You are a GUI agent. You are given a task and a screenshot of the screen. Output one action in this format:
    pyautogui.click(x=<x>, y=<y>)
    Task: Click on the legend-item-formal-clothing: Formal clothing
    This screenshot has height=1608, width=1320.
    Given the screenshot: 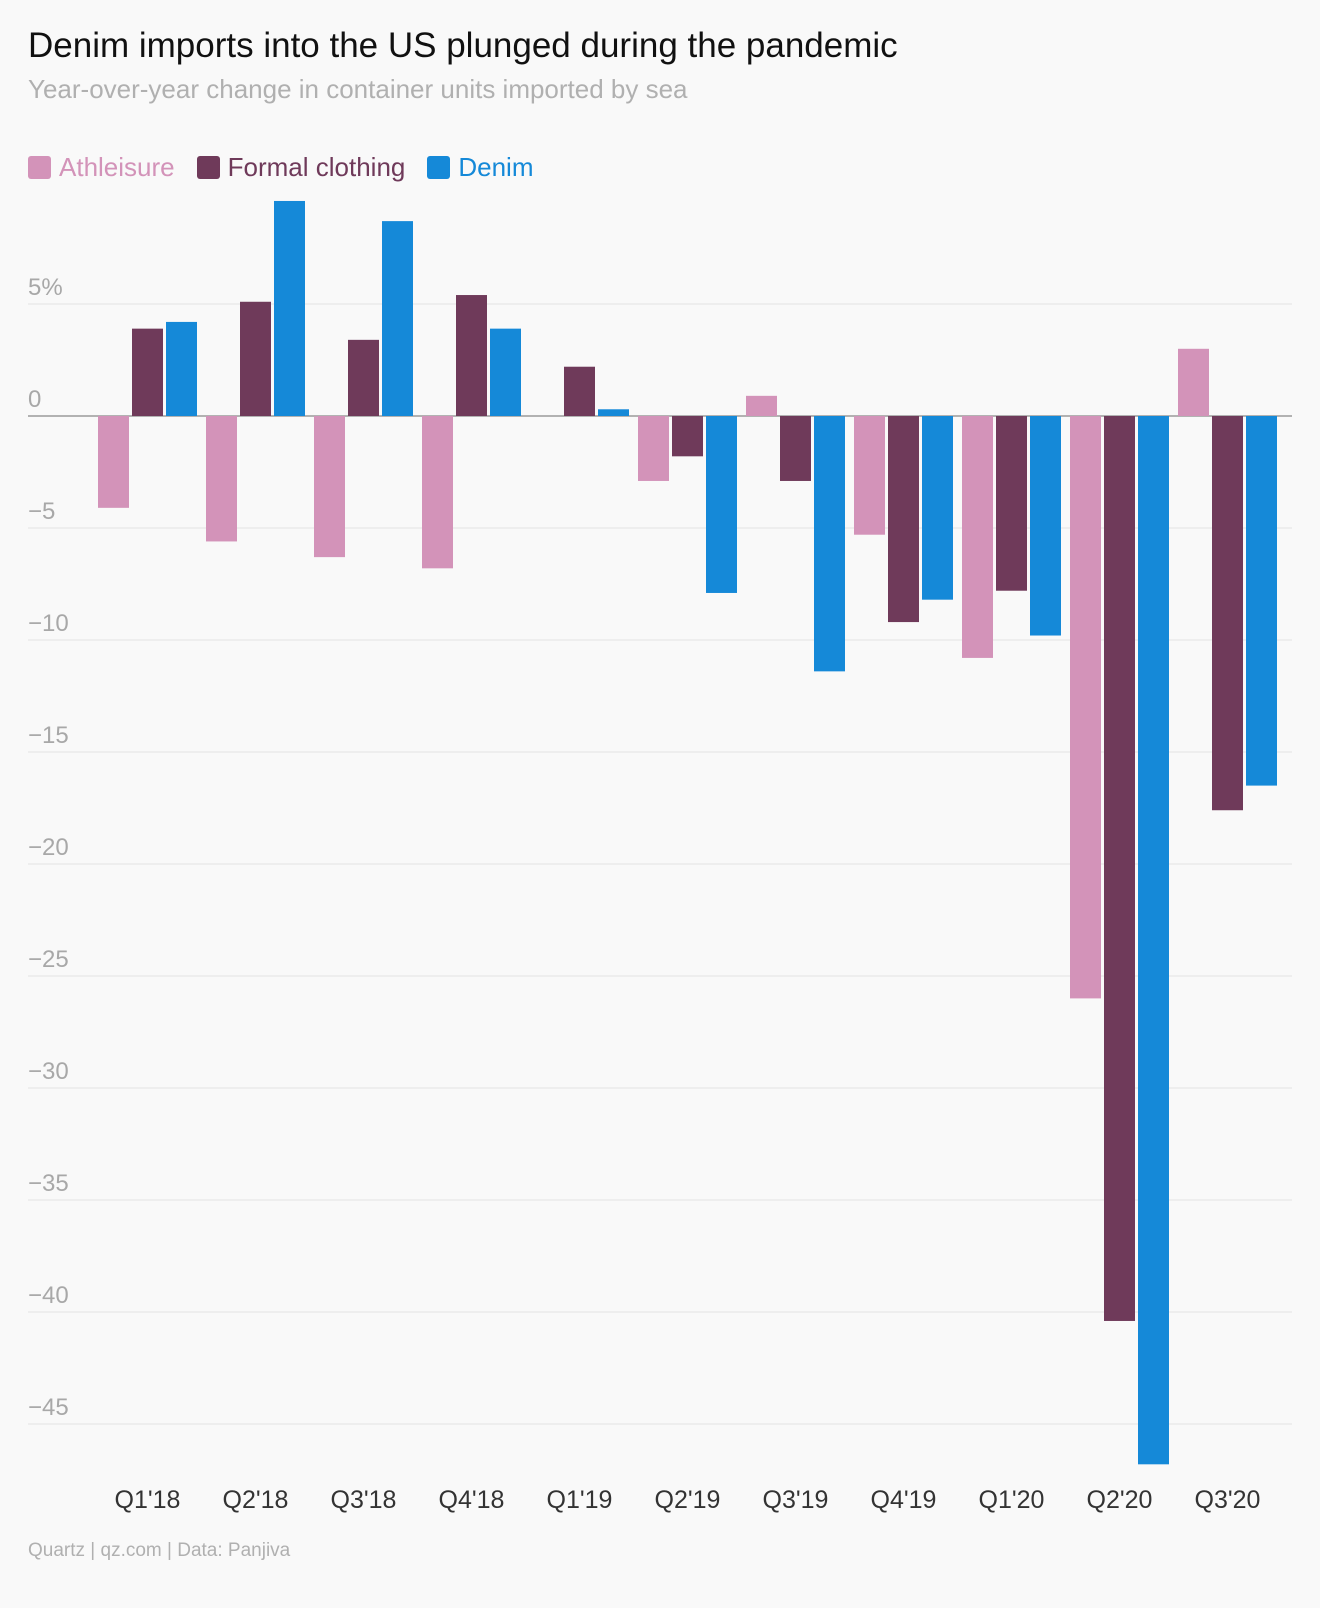 What is the action you would take?
    pyautogui.click(x=301, y=167)
    